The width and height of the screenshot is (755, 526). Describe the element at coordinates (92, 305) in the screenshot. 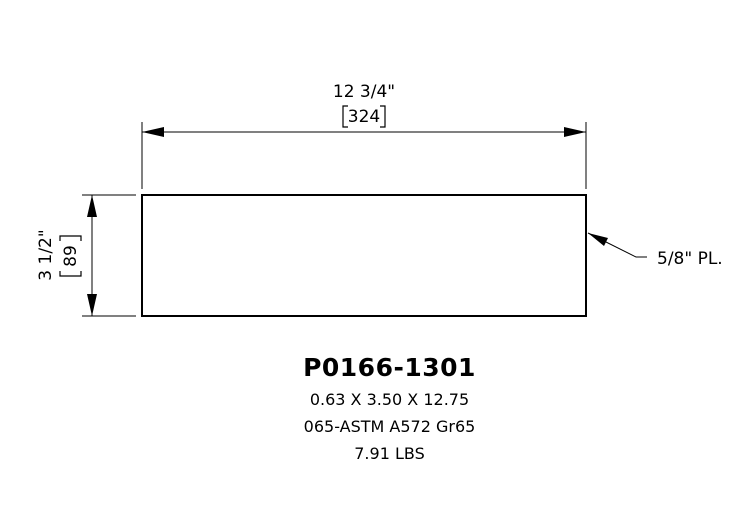

I see `height-arrow-bottom` at that location.